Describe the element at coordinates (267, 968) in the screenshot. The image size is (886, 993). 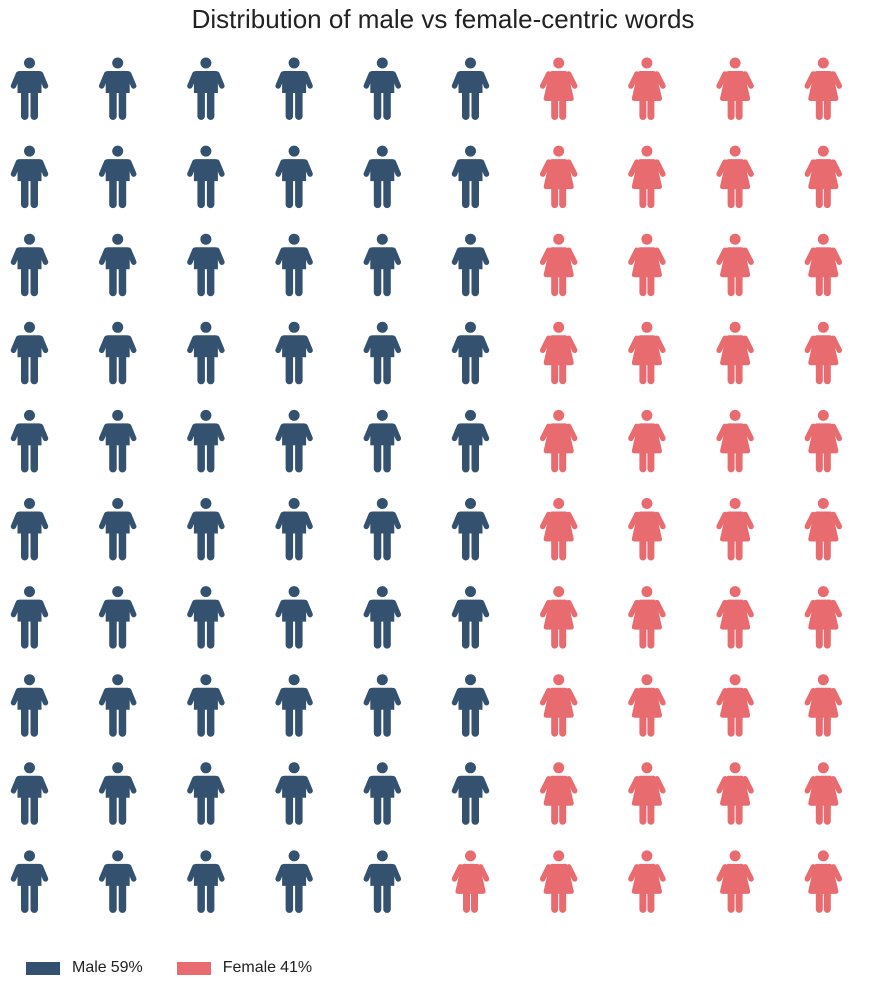
I see `legend-label-female: Female 41%` at that location.